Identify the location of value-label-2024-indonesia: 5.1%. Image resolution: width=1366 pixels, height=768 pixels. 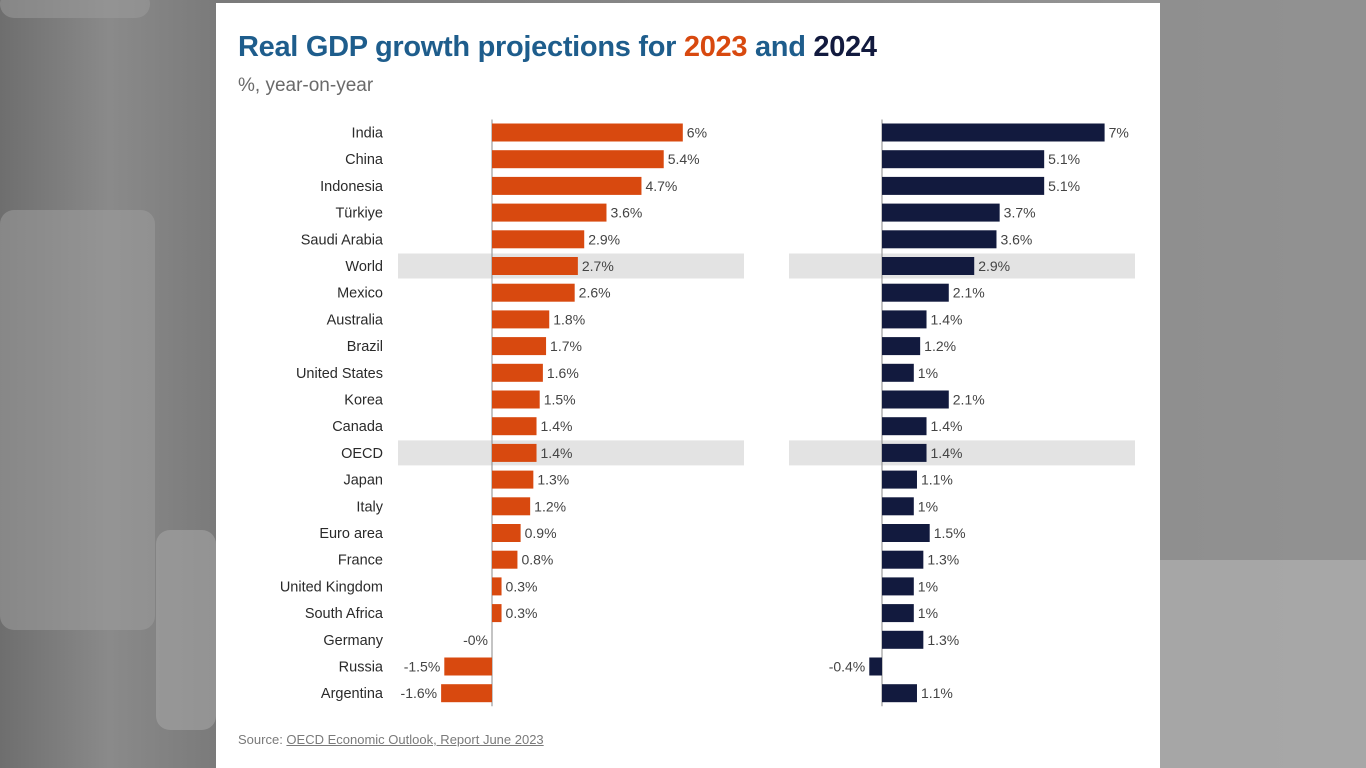
(1064, 186).